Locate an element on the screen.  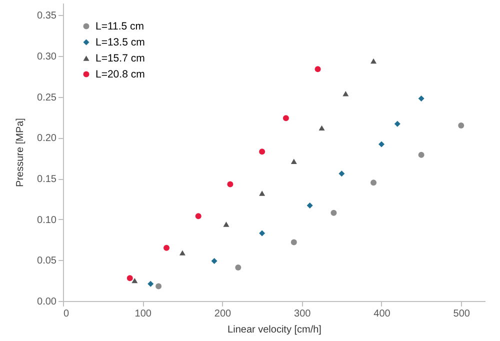
legend-label: L=13.5 cm is located at coordinates (121, 42).